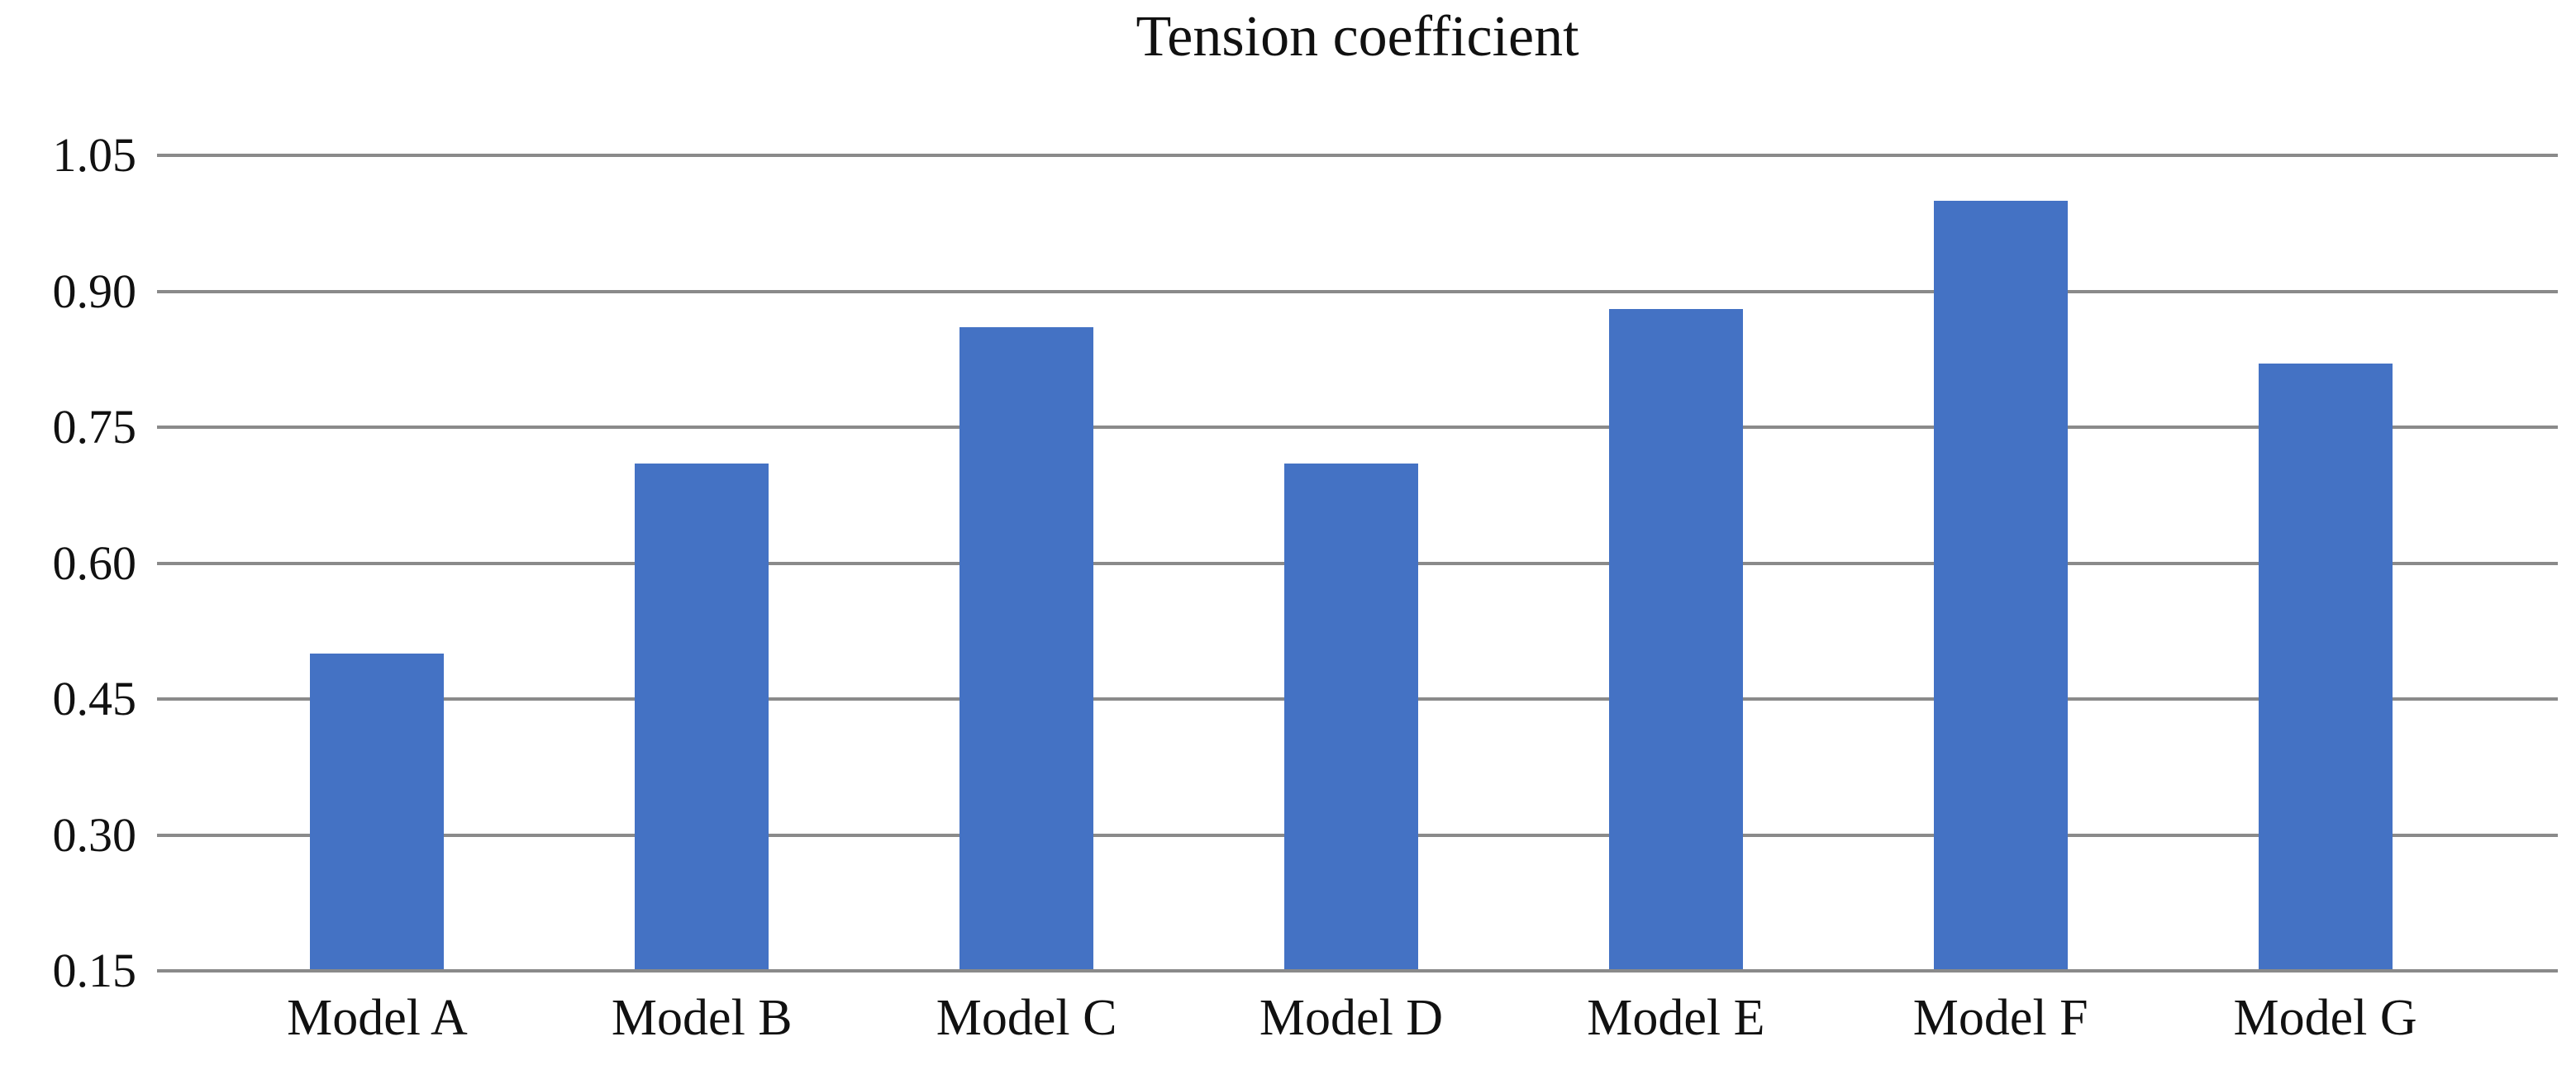 The width and height of the screenshot is (2576, 1070). Describe the element at coordinates (95, 971) in the screenshot. I see `y-tick-label: 0.15` at that location.